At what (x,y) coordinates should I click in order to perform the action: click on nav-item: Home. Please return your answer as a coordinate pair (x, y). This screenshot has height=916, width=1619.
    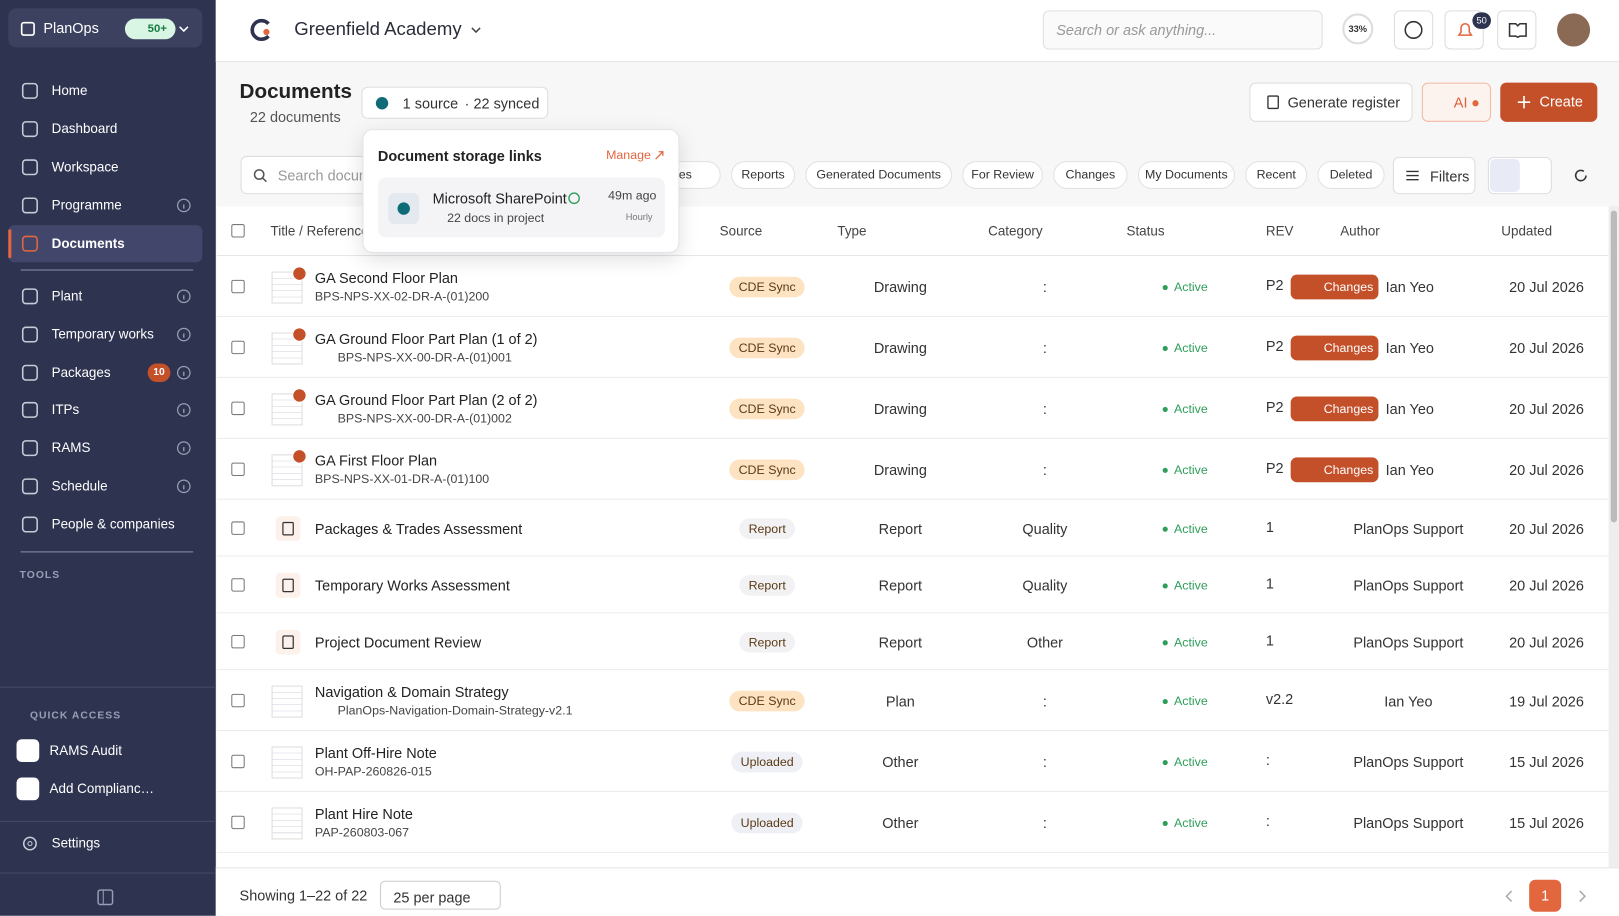
    Looking at the image, I should click on (69, 90).